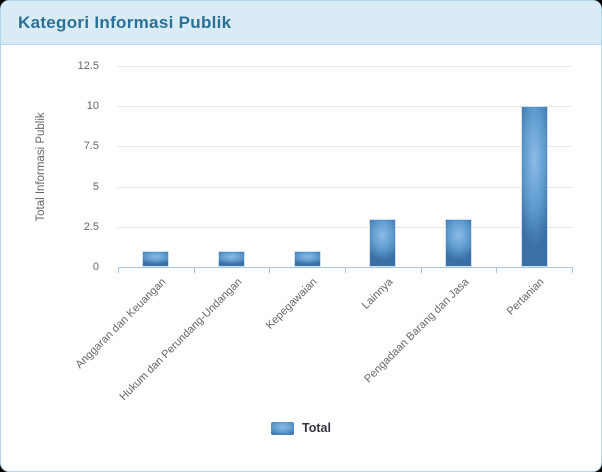 The height and width of the screenshot is (472, 602). I want to click on card-header: Kategori Informasi Publik, so click(301, 23).